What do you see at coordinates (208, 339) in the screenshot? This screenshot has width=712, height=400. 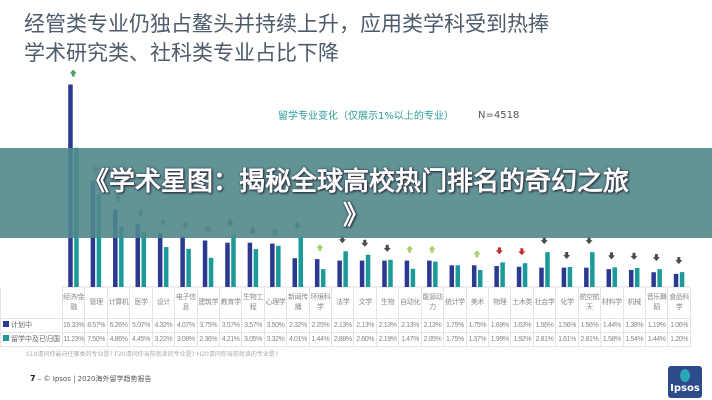 I see `table-cell: 2.36%` at bounding box center [208, 339].